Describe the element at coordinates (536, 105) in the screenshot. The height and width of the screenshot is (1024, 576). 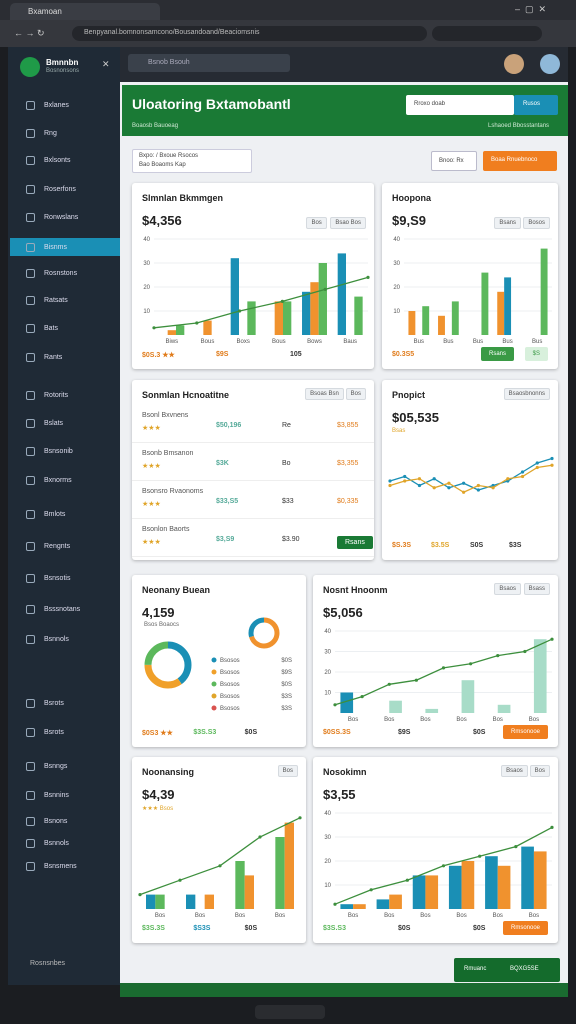
I see `header-button: Rusos` at that location.